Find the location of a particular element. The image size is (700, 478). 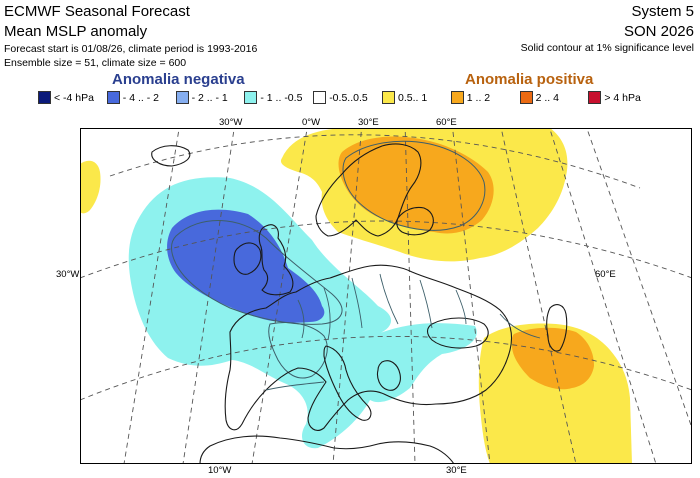

coast-baltic-finland is located at coordinates (415, 221).